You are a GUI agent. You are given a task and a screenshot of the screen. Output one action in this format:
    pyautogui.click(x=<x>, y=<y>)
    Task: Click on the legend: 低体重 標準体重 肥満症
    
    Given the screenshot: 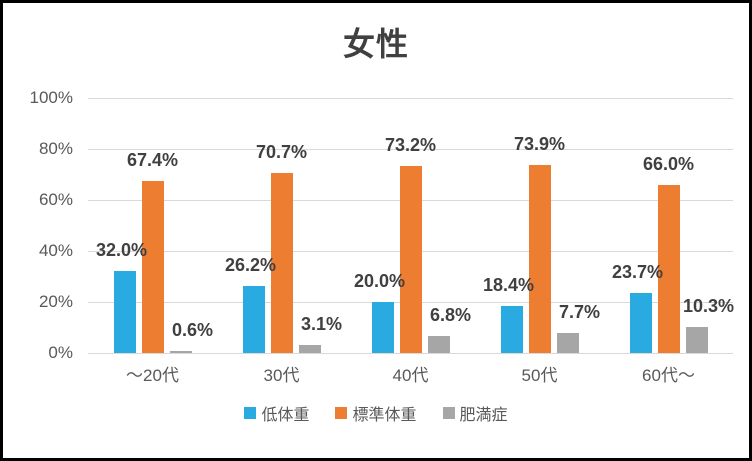 What is the action you would take?
    pyautogui.click(x=376, y=413)
    